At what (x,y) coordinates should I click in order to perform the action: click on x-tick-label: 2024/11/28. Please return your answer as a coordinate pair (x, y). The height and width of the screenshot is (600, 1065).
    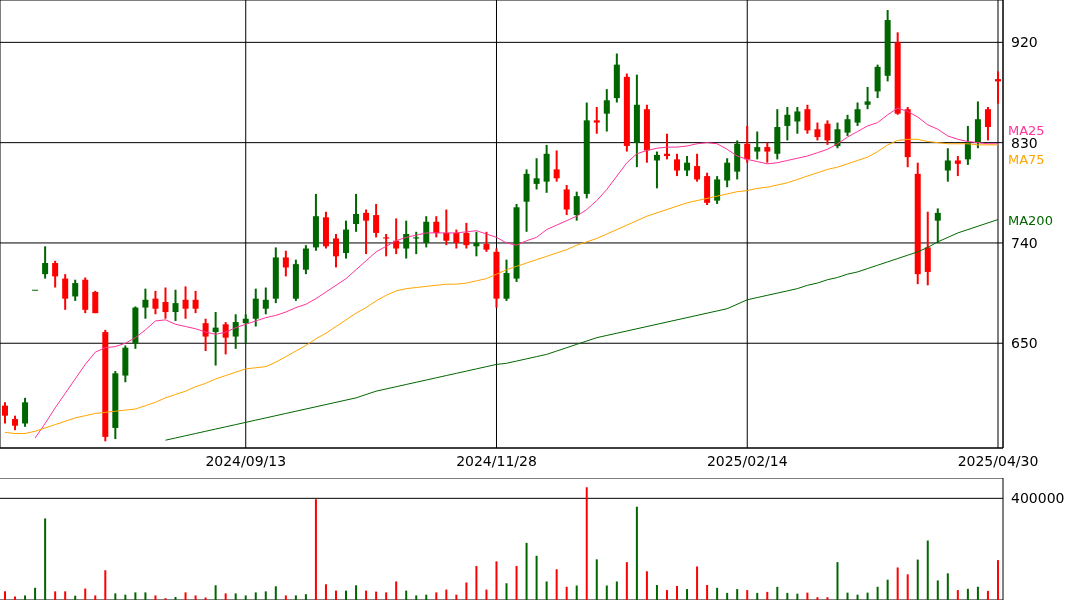
    Looking at the image, I should click on (496, 460).